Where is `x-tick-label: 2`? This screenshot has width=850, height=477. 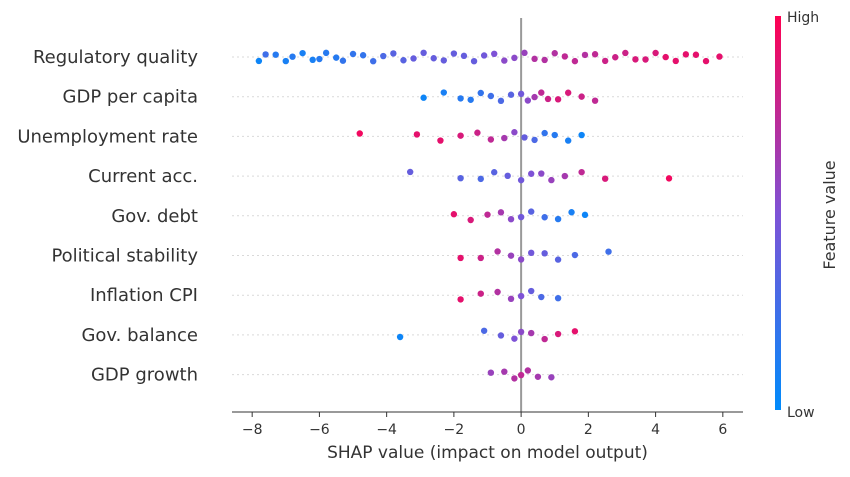
x-tick-label: 2 is located at coordinates (588, 430).